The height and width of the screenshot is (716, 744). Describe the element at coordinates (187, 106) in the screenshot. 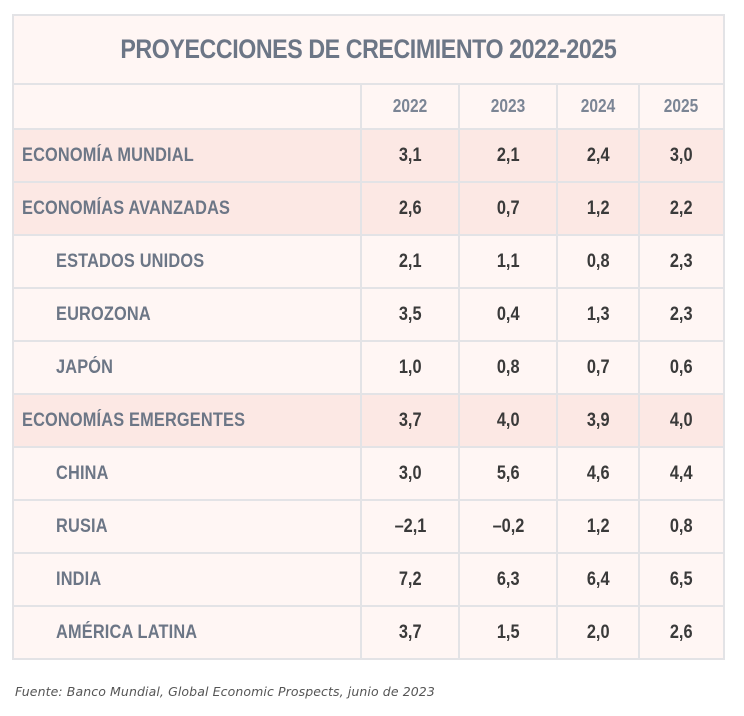

I see `header-label-cell` at that location.